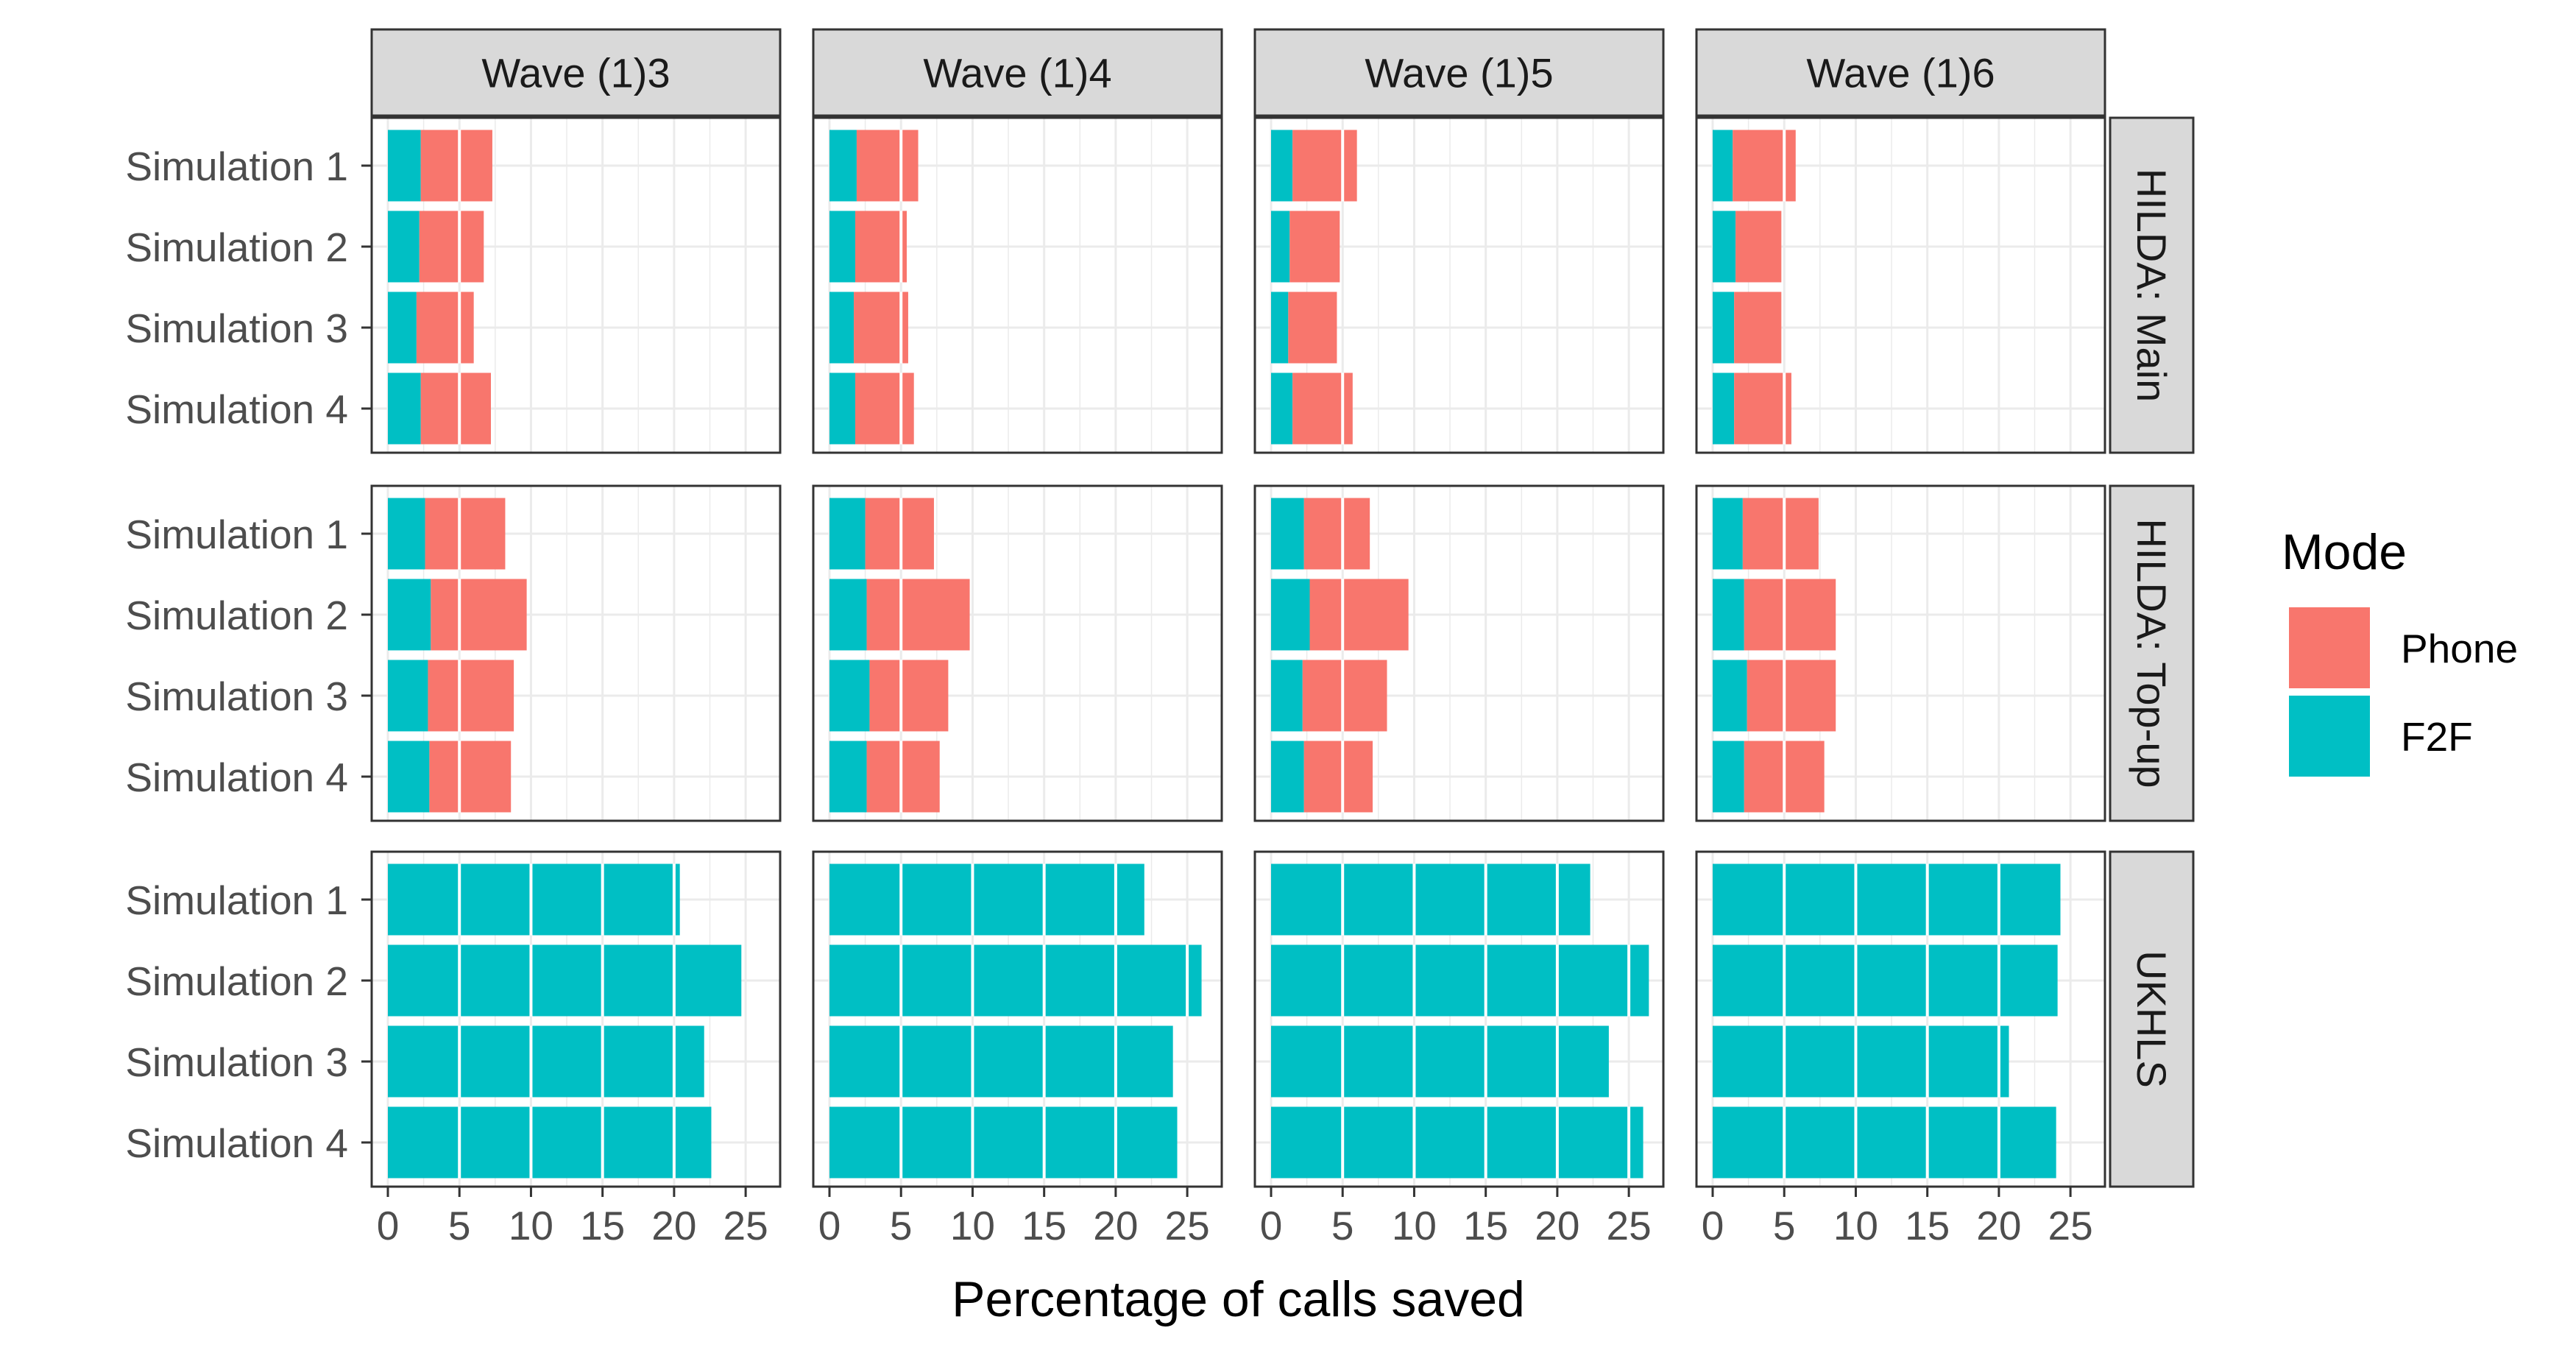  I want to click on column-strip-label: Wave (1)5, so click(1459, 73).